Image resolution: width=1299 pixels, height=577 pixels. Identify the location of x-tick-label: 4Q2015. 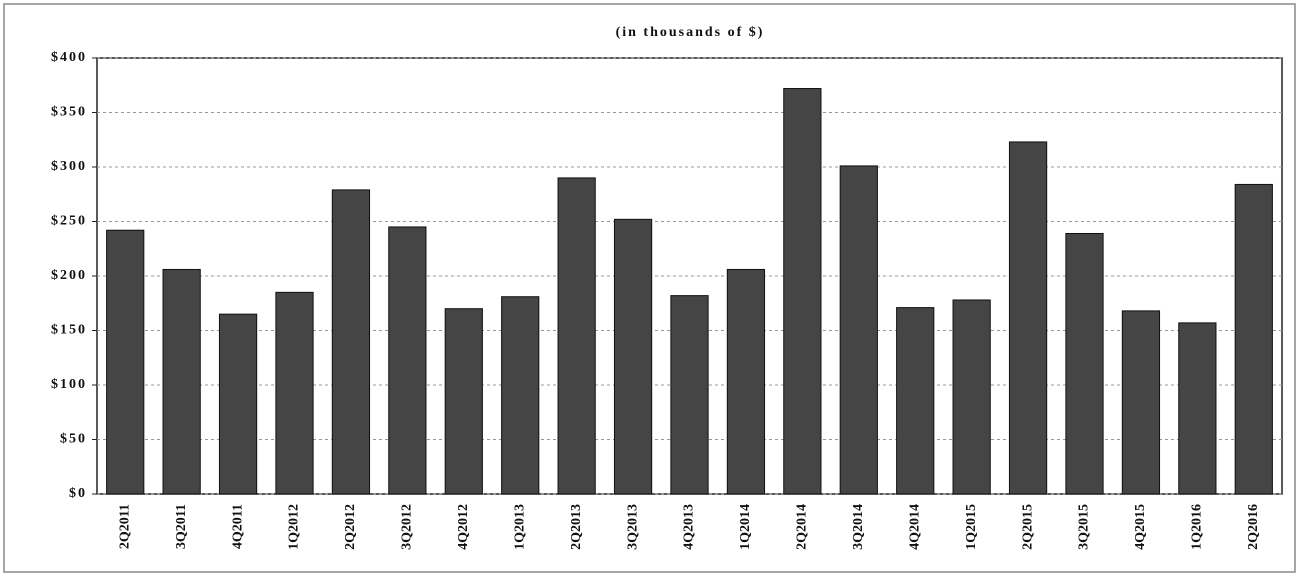
(1140, 527).